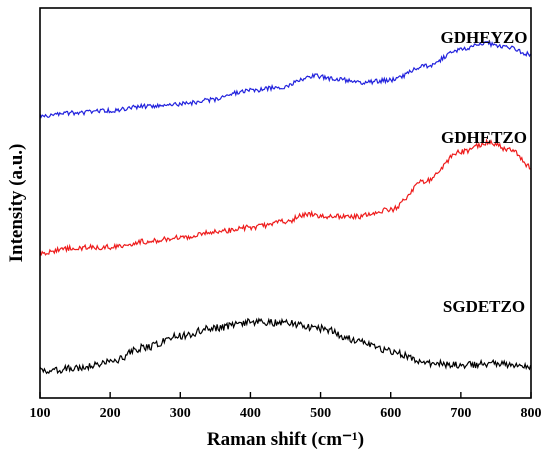  What do you see at coordinates (285, 346) in the screenshot?
I see `series-line-sgdetzo` at bounding box center [285, 346].